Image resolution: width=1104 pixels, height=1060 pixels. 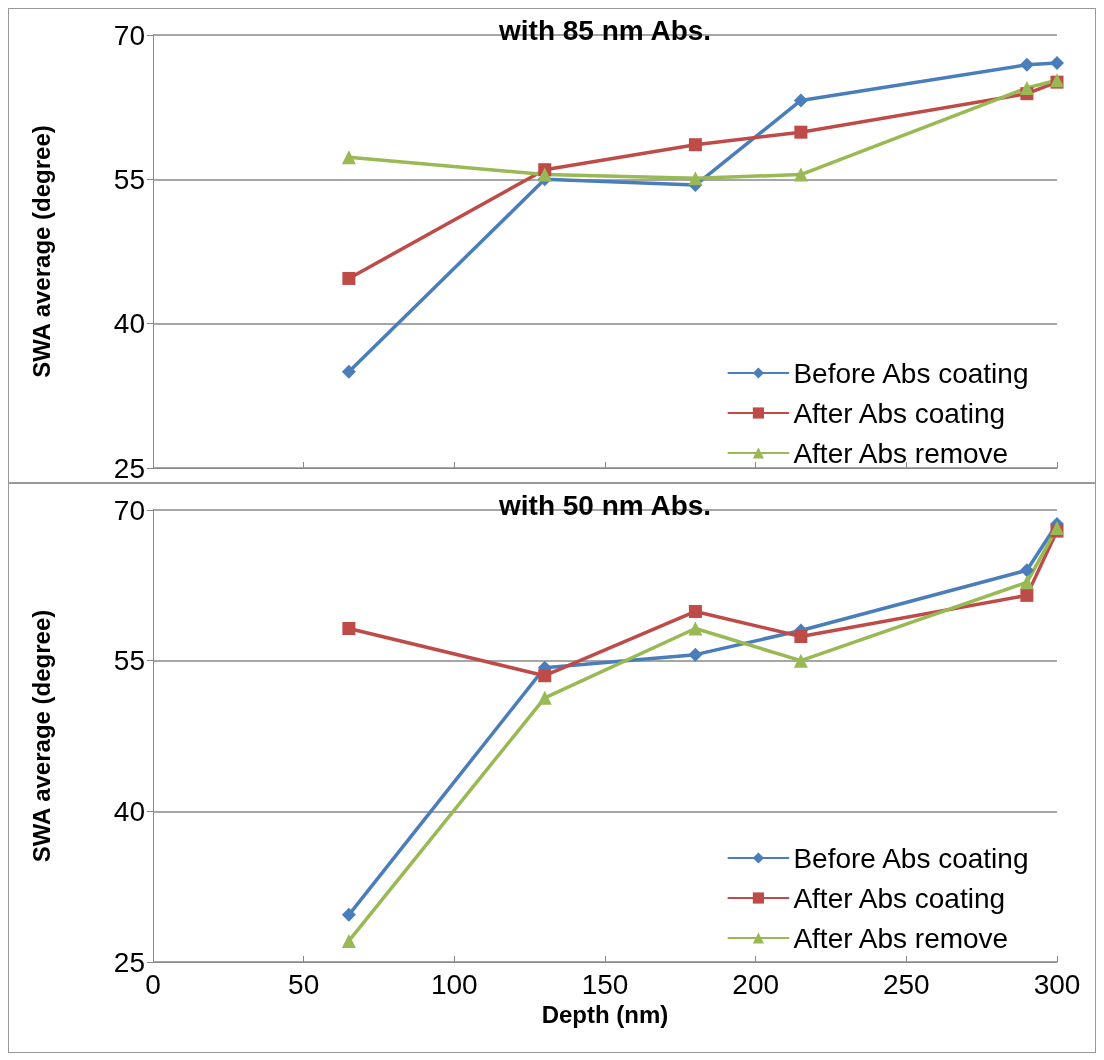 What do you see at coordinates (1057, 984) in the screenshot?
I see `x-tick-label: 300` at bounding box center [1057, 984].